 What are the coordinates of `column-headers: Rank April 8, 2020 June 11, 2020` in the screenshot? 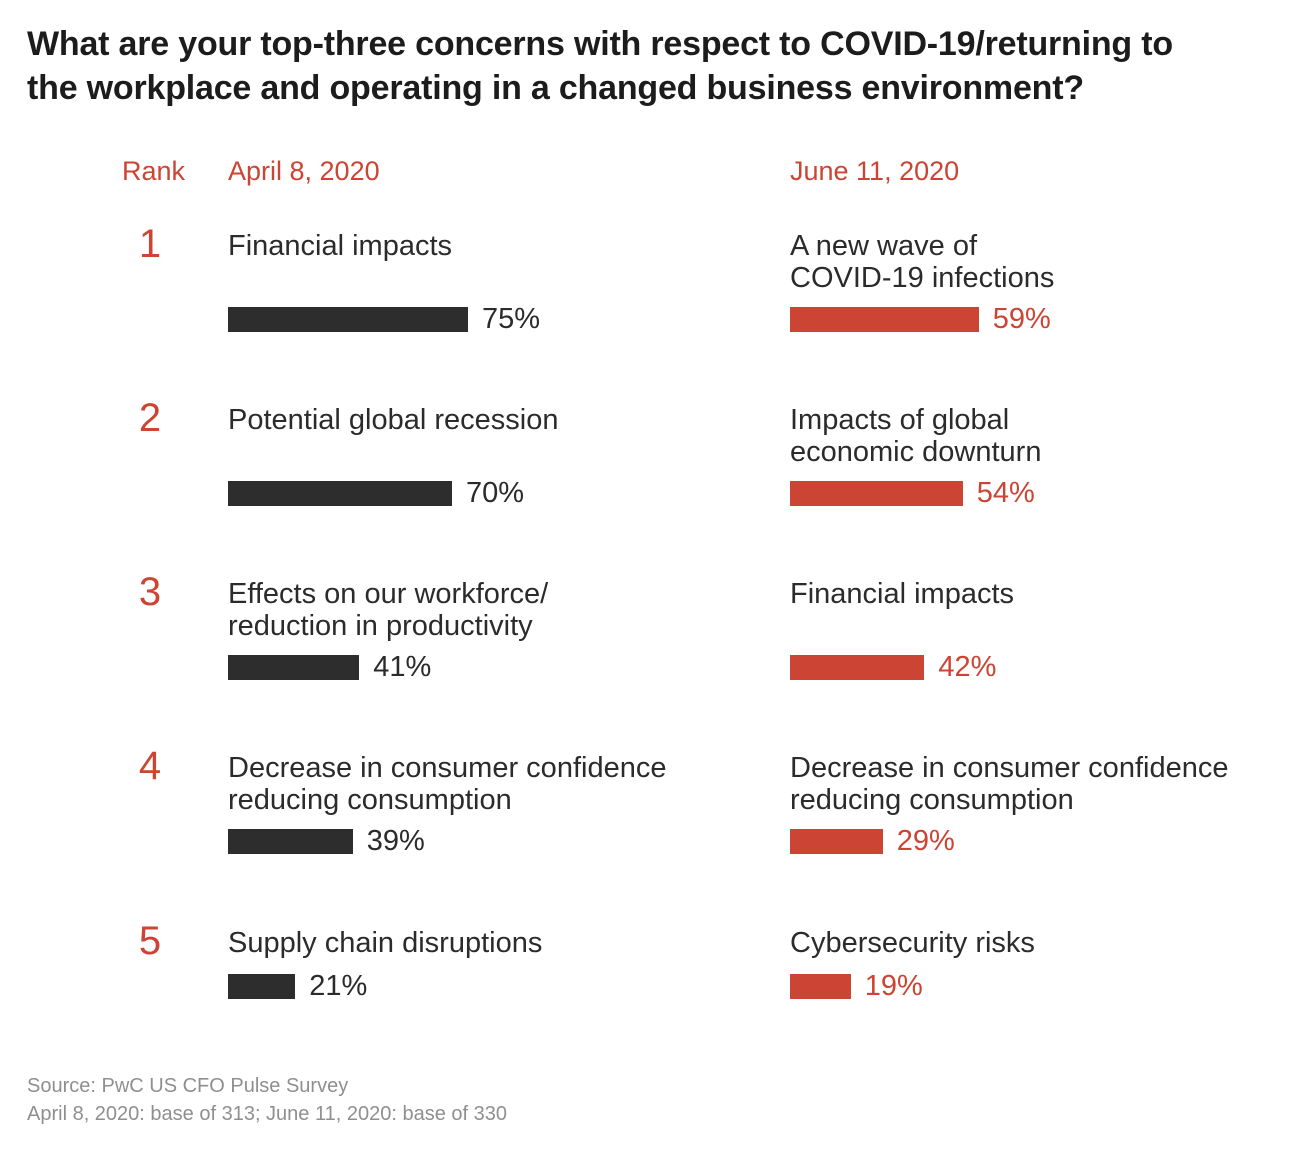 It's located at (647, 171).